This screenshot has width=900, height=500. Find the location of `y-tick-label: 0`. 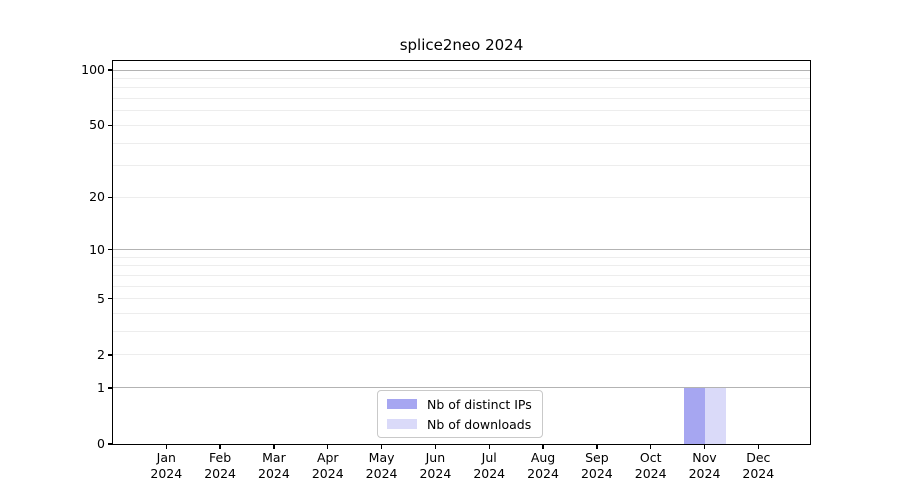

y-tick-label: 0 is located at coordinates (101, 443).